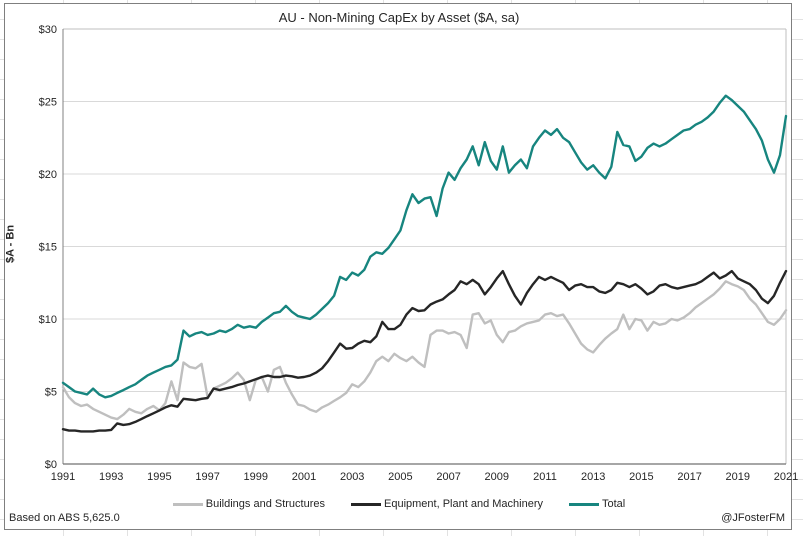 This screenshot has width=803, height=536. What do you see at coordinates (545, 477) in the screenshot?
I see `x-axis-tick-label: 2011` at bounding box center [545, 477].